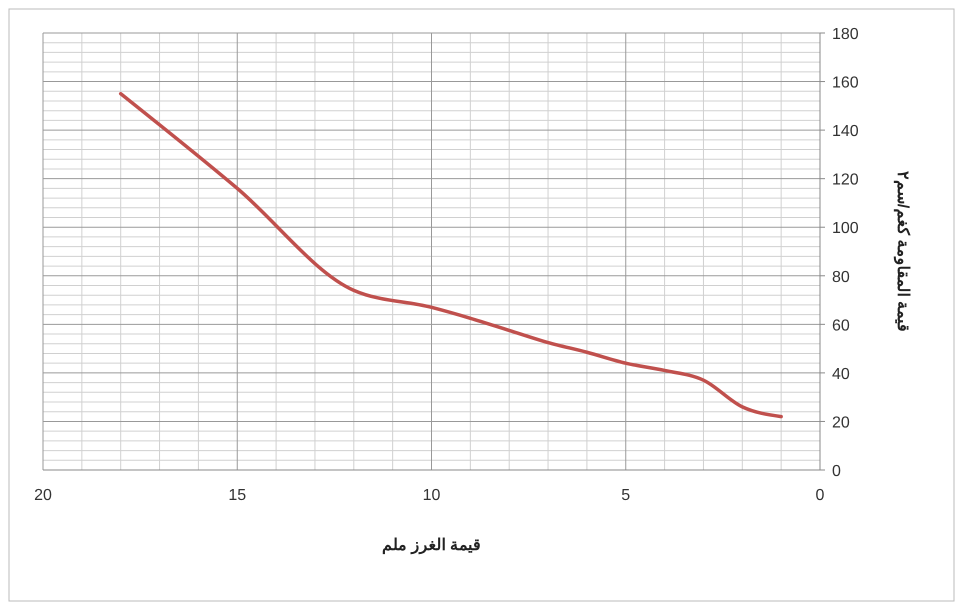  I want to click on y-axis-title: قيمة المقاومة كغم/سم٢, so click(902, 251).